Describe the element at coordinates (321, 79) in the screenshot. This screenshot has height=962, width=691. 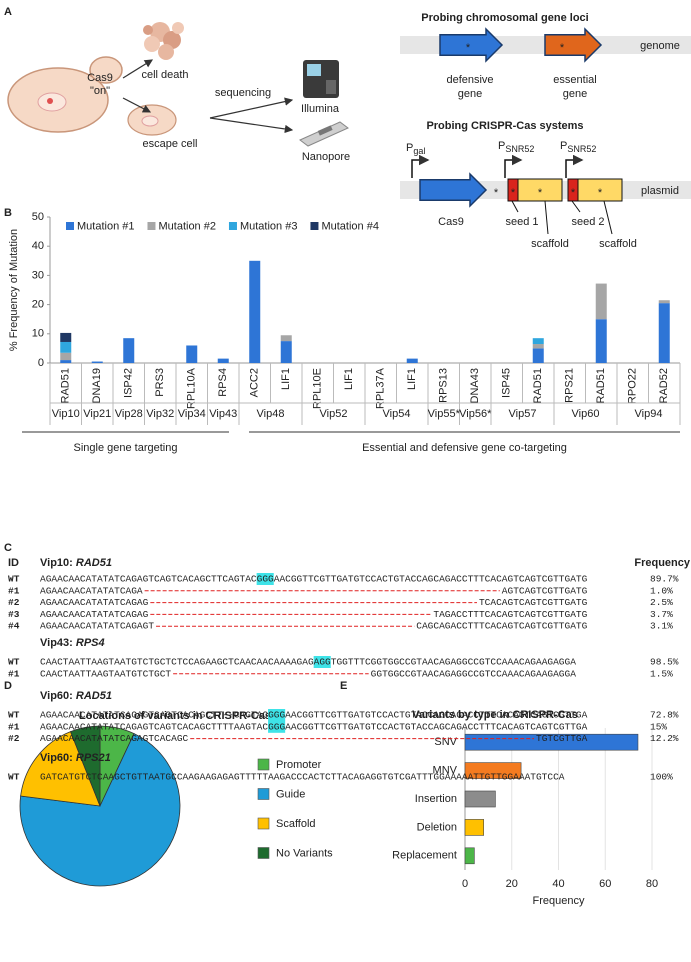
I see `illumina-icon` at that location.